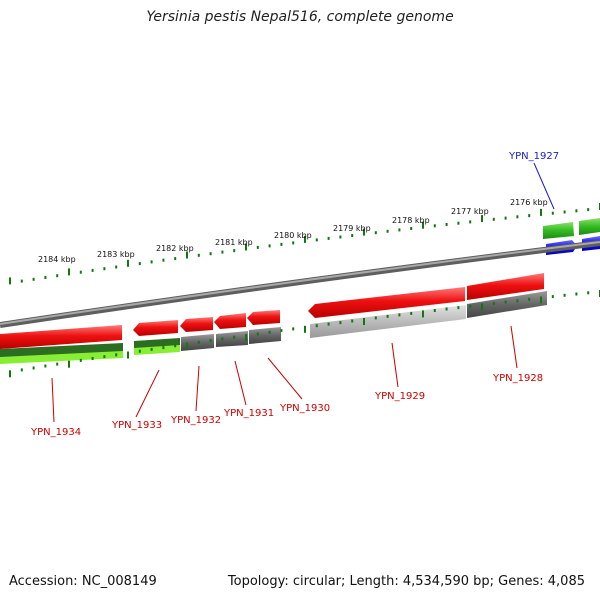 This screenshot has height=600, width=600. What do you see at coordinates (248, 413) in the screenshot?
I see `gene-label-ypn-1931: YPN_1931` at bounding box center [248, 413].